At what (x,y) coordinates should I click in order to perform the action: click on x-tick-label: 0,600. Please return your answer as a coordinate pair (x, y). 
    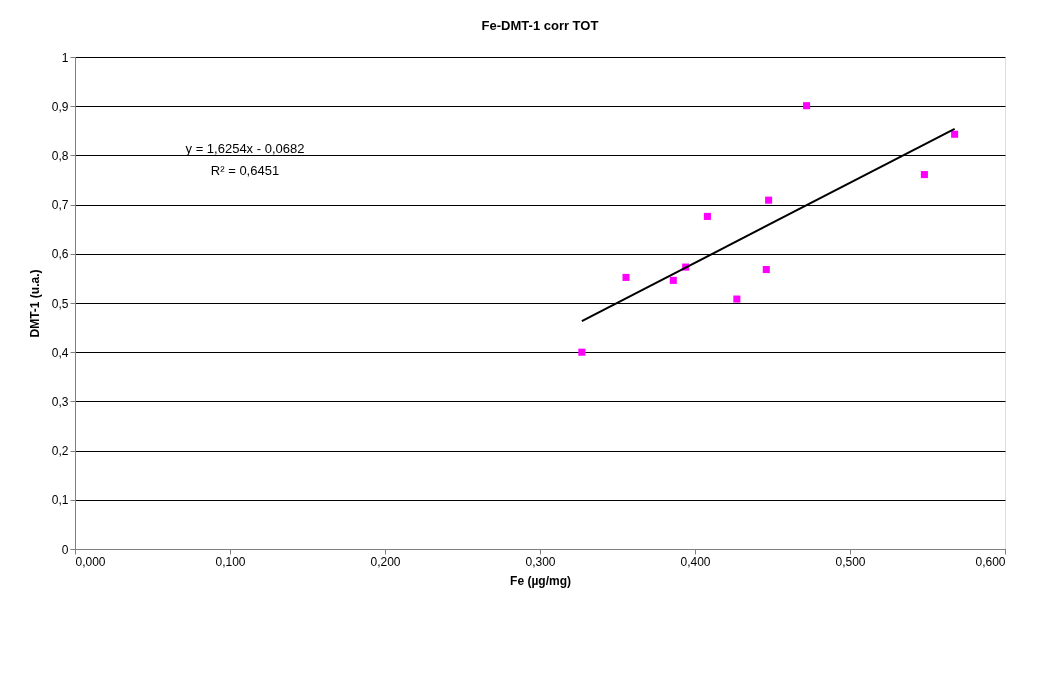
    Looking at the image, I should click on (990, 561).